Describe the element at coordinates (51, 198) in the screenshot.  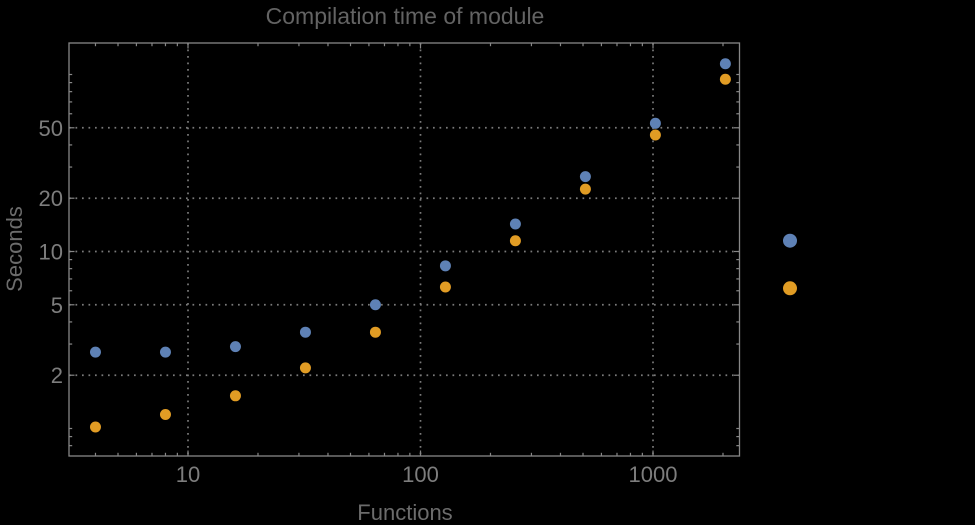
I see `y-tick-label: 20` at that location.